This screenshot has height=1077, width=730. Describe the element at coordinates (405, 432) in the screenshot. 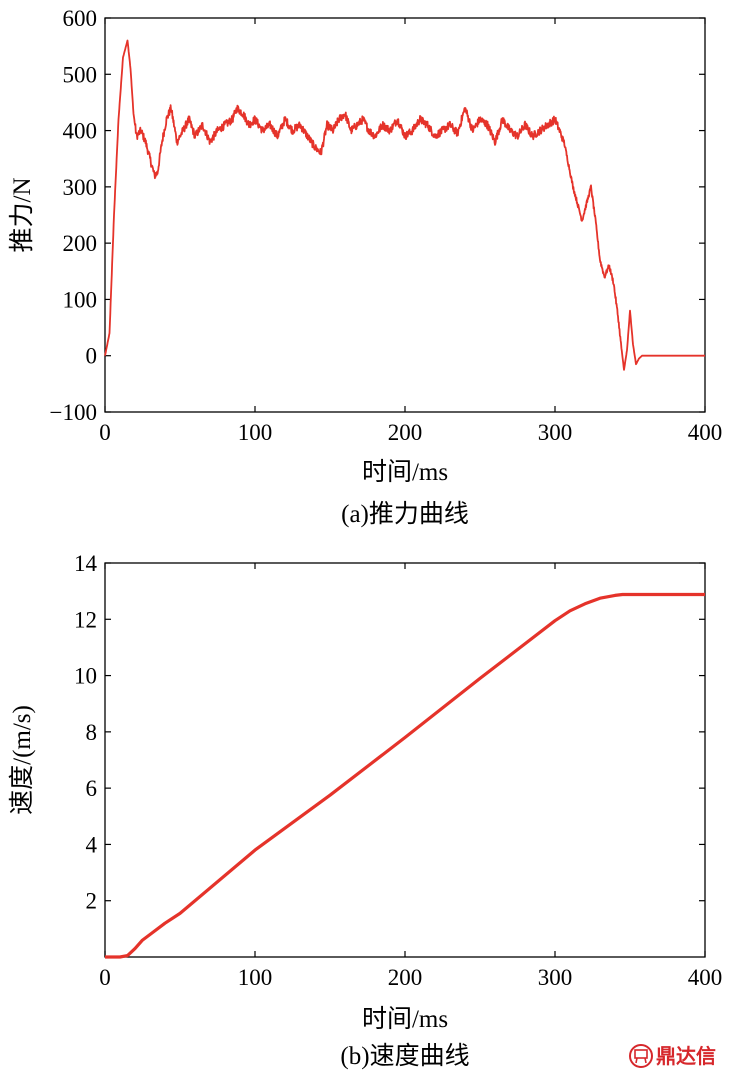

I see `thrust-x-tick-label: 200` at that location.